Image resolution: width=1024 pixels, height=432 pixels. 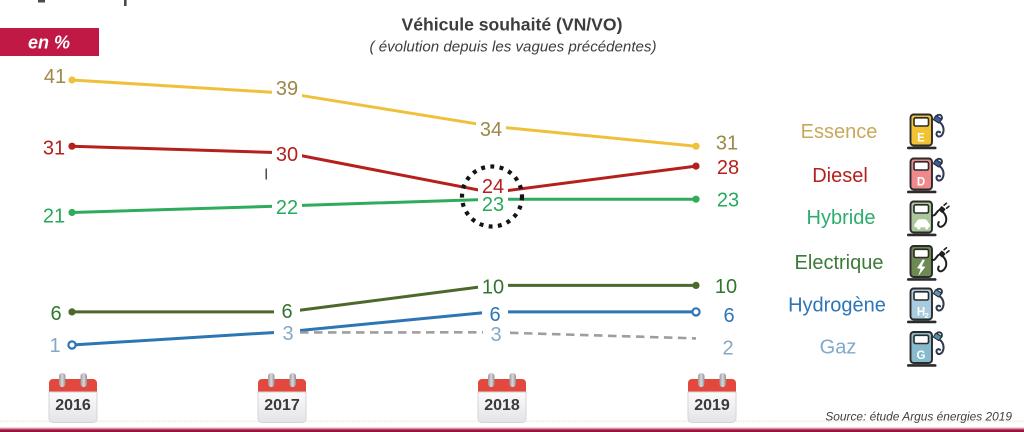 I want to click on svg-text: 28, so click(x=728, y=168).